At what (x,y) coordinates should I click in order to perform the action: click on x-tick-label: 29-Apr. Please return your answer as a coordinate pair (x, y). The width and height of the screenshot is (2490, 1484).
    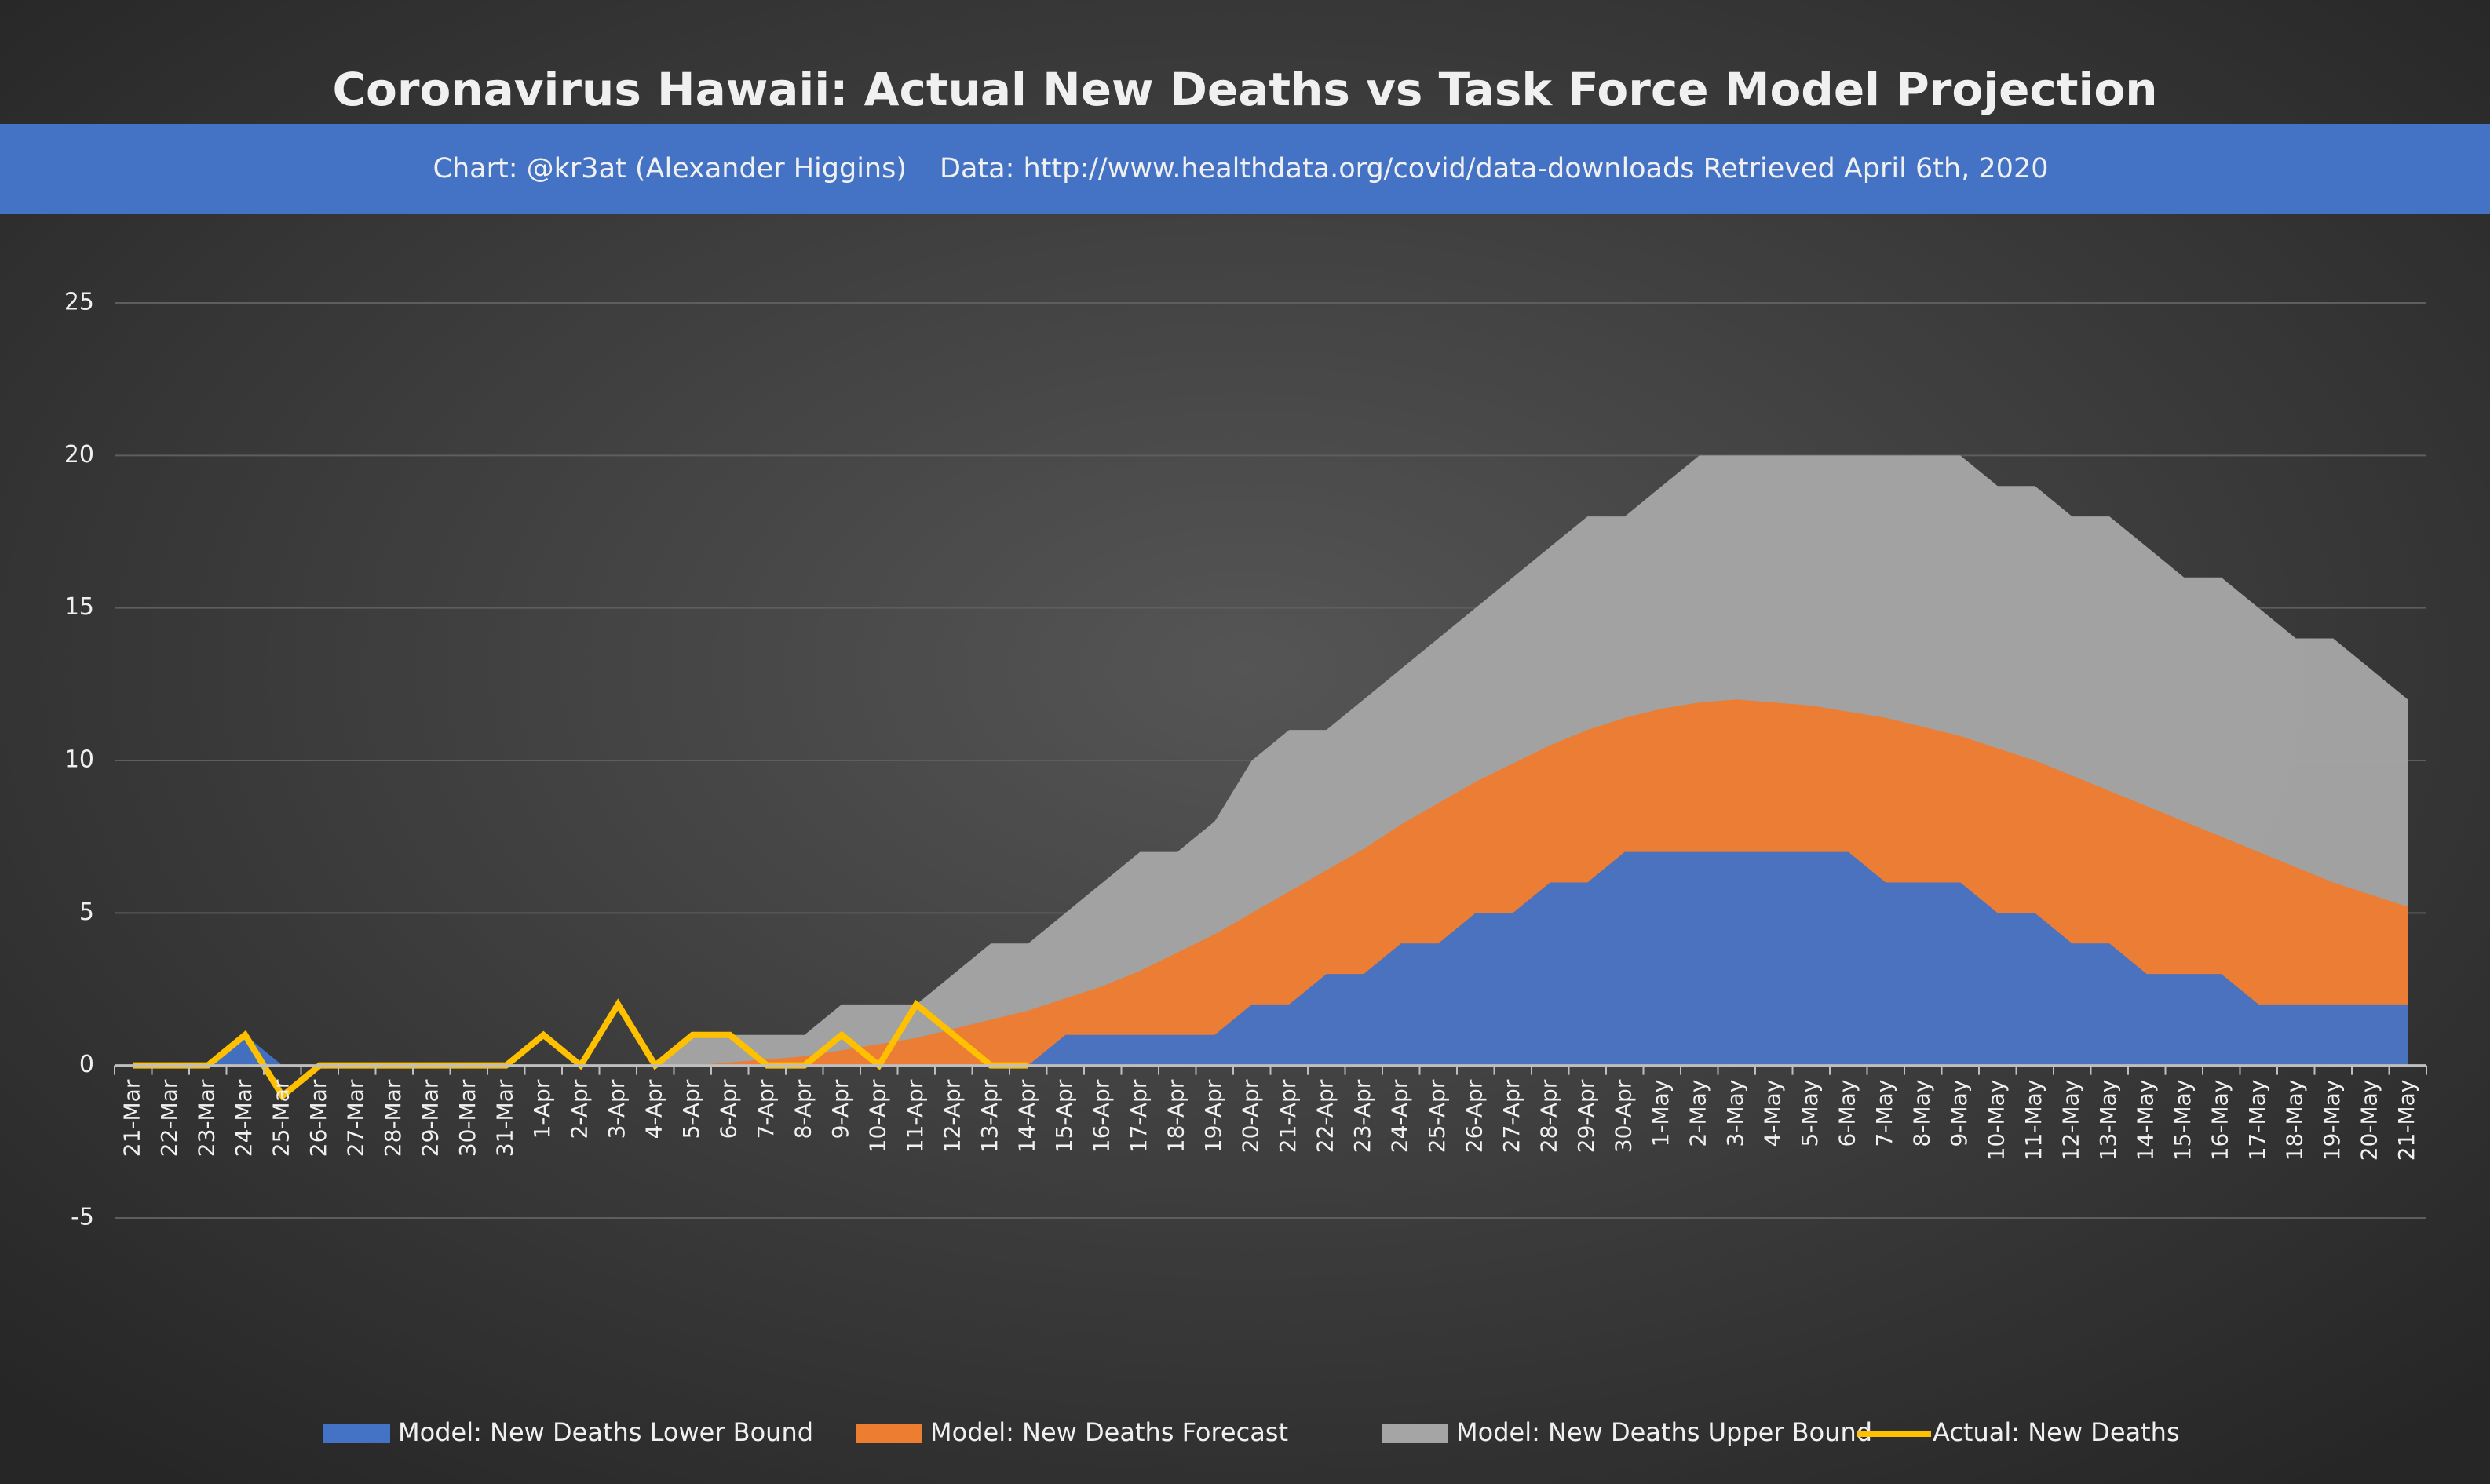
    Looking at the image, I should click on (1586, 1116).